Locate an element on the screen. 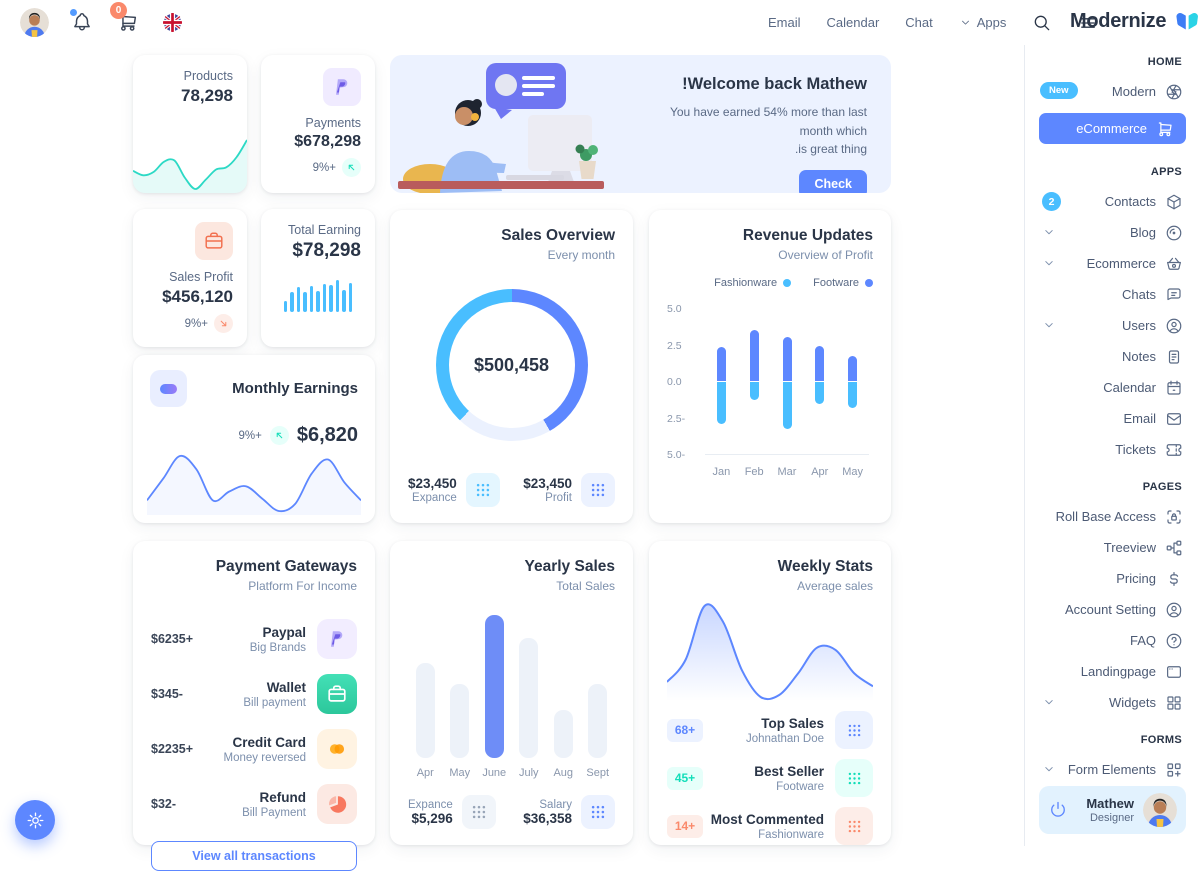 This screenshot has width=1200, height=871. payments-card: Payments $678,298 9%+ is located at coordinates (318, 124).